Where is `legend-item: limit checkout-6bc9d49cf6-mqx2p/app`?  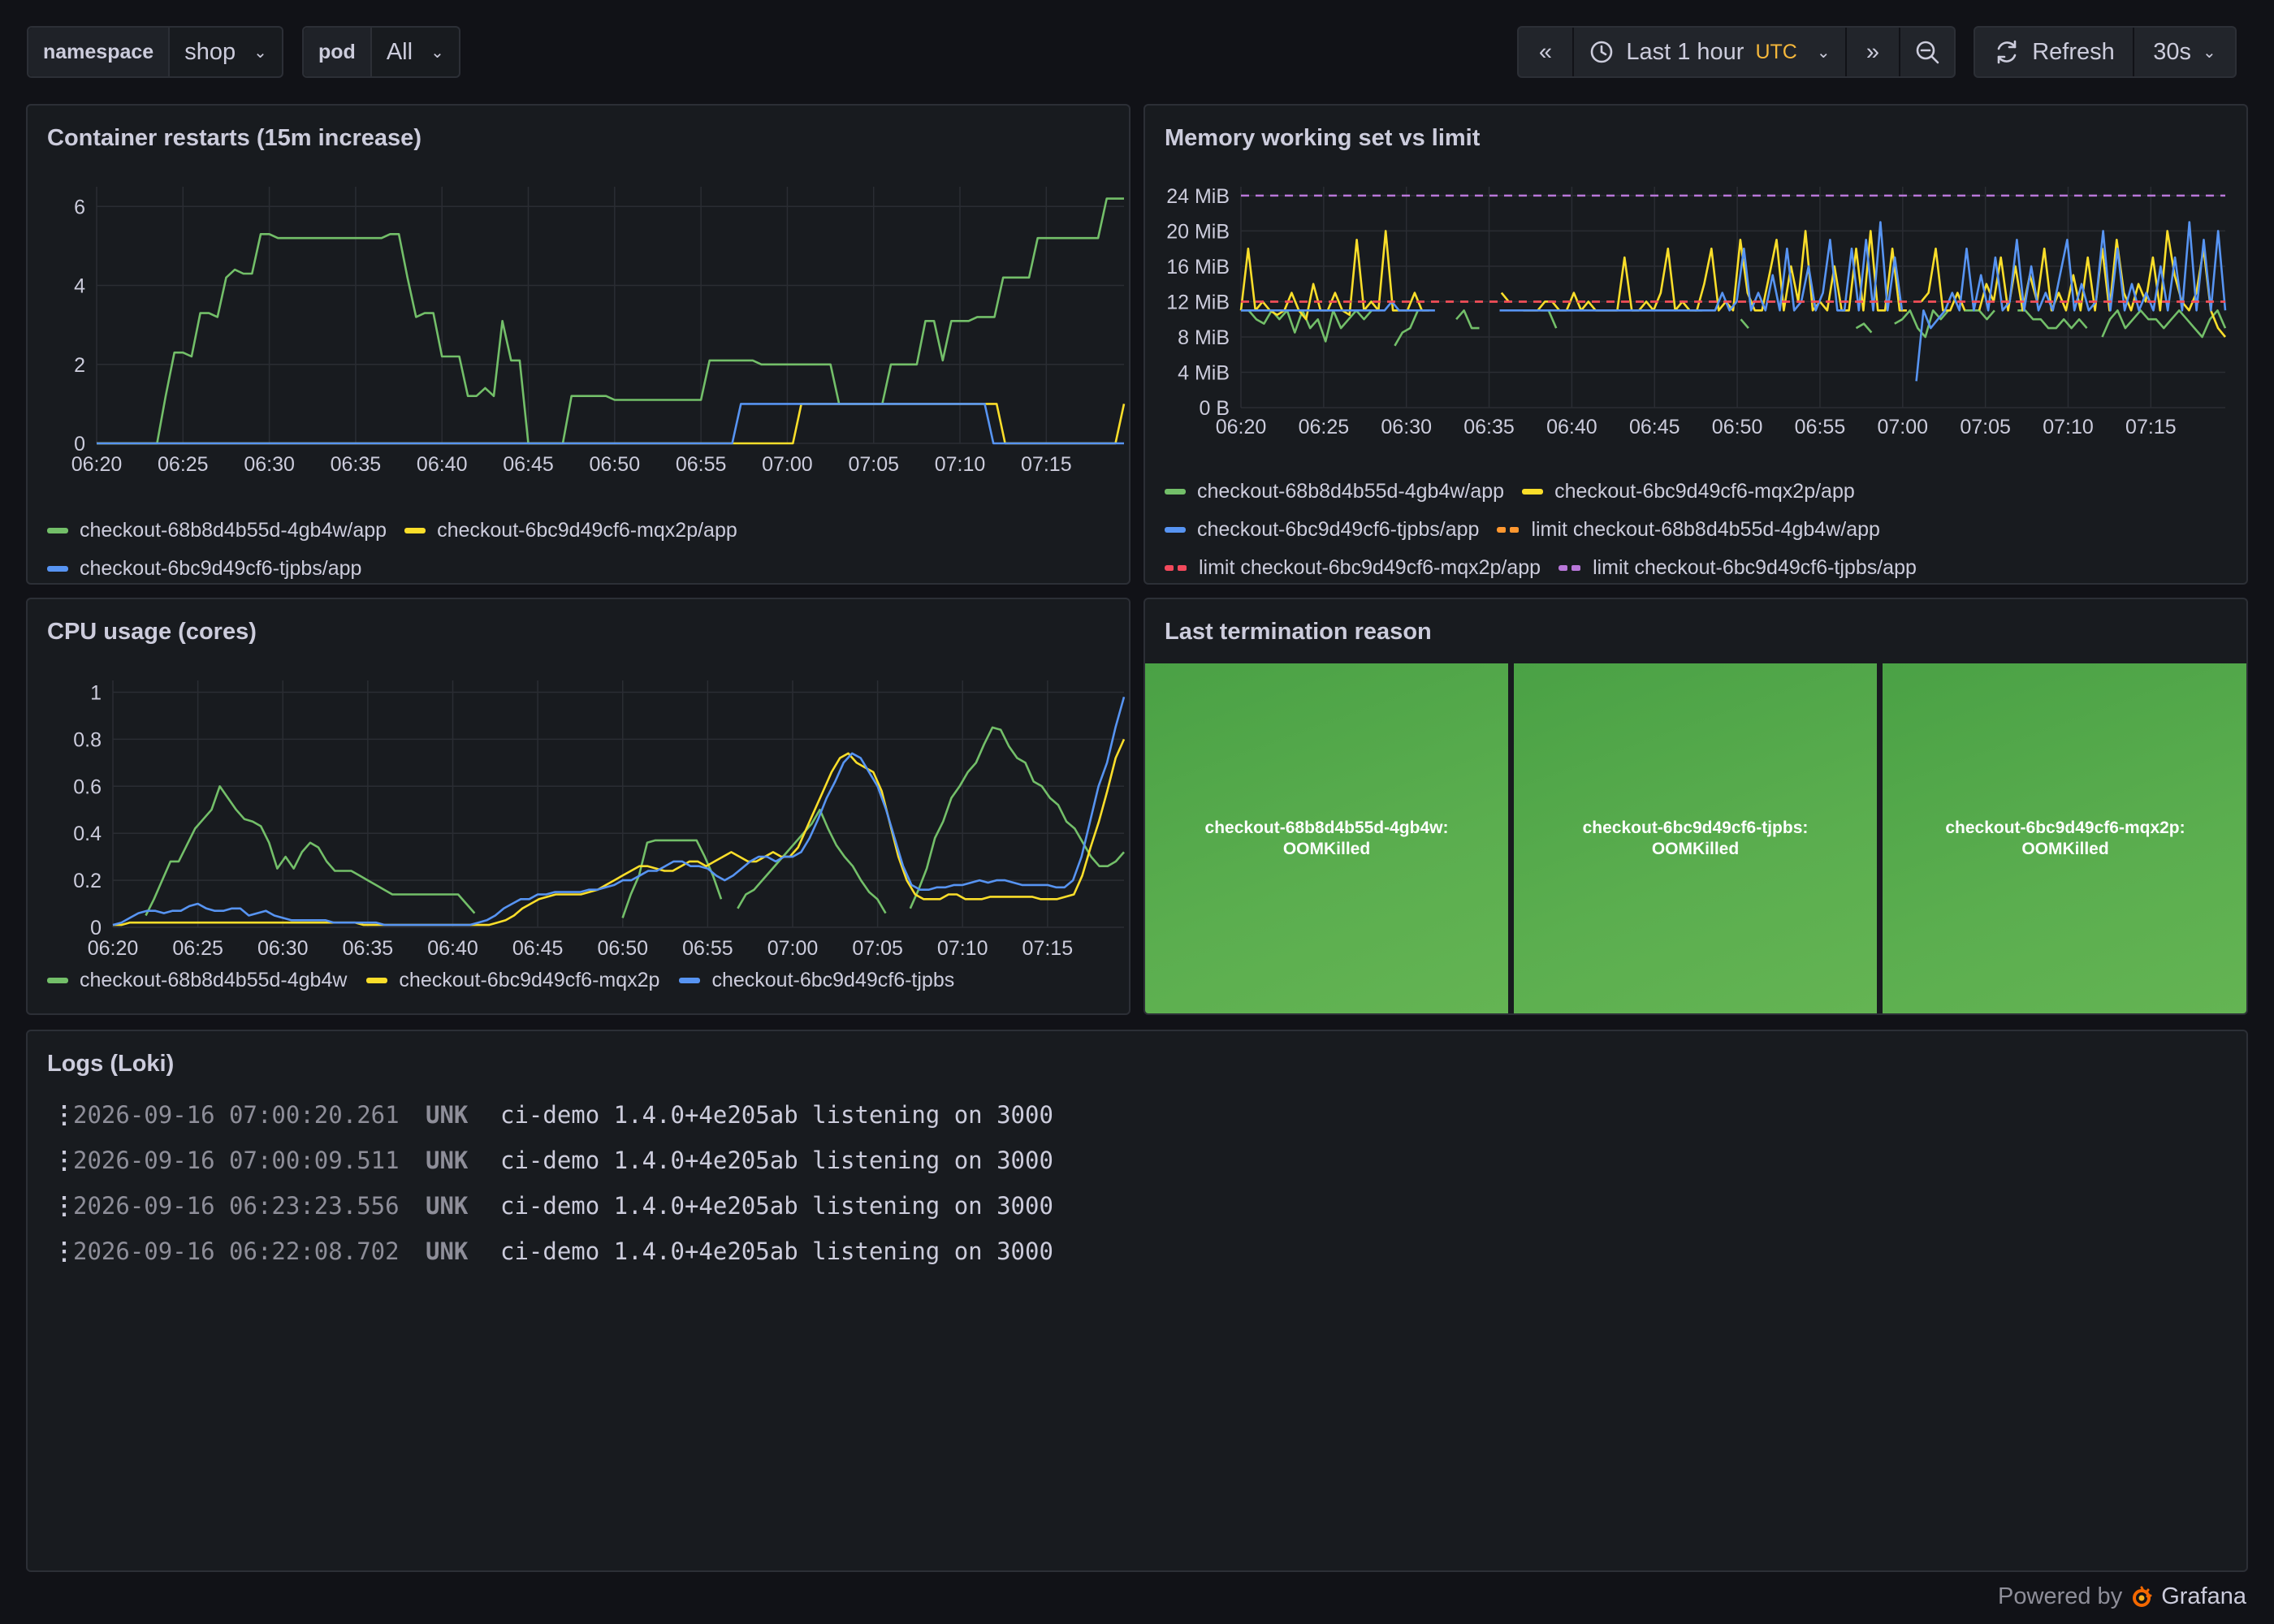 legend-item: limit checkout-6bc9d49cf6-mqx2p/app is located at coordinates (1353, 568).